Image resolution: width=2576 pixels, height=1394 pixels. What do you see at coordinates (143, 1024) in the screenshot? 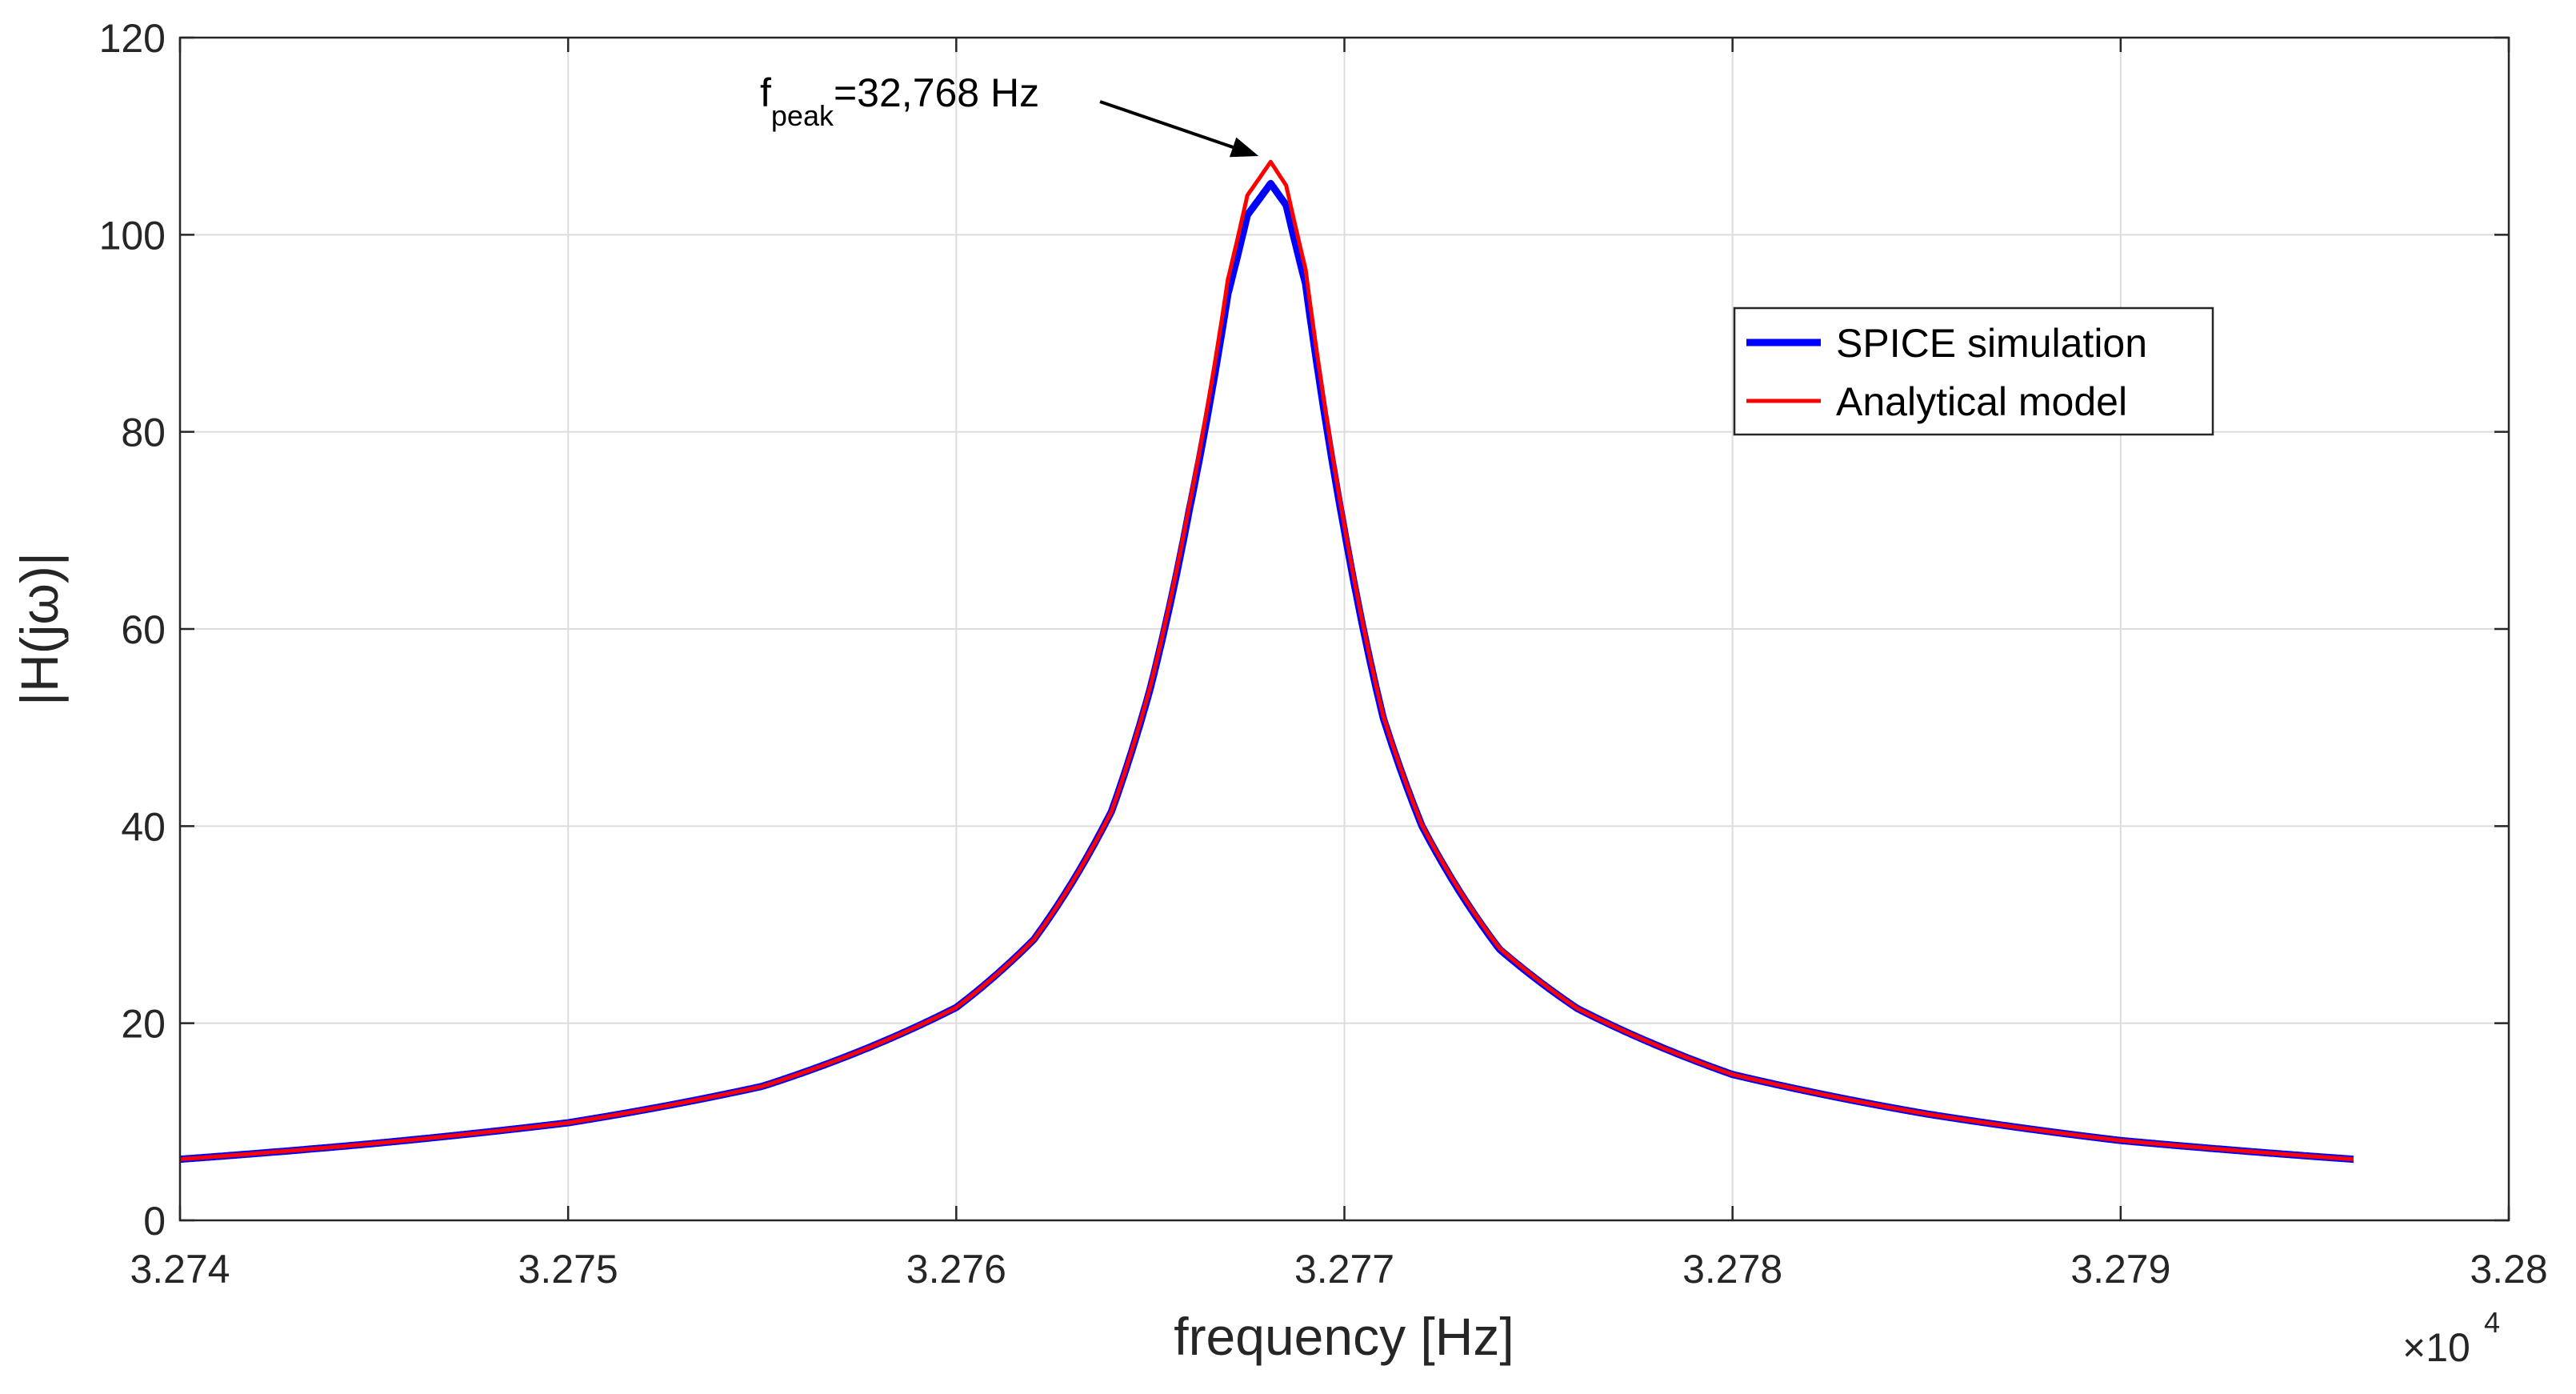
I see `y-tick-label: 20` at bounding box center [143, 1024].